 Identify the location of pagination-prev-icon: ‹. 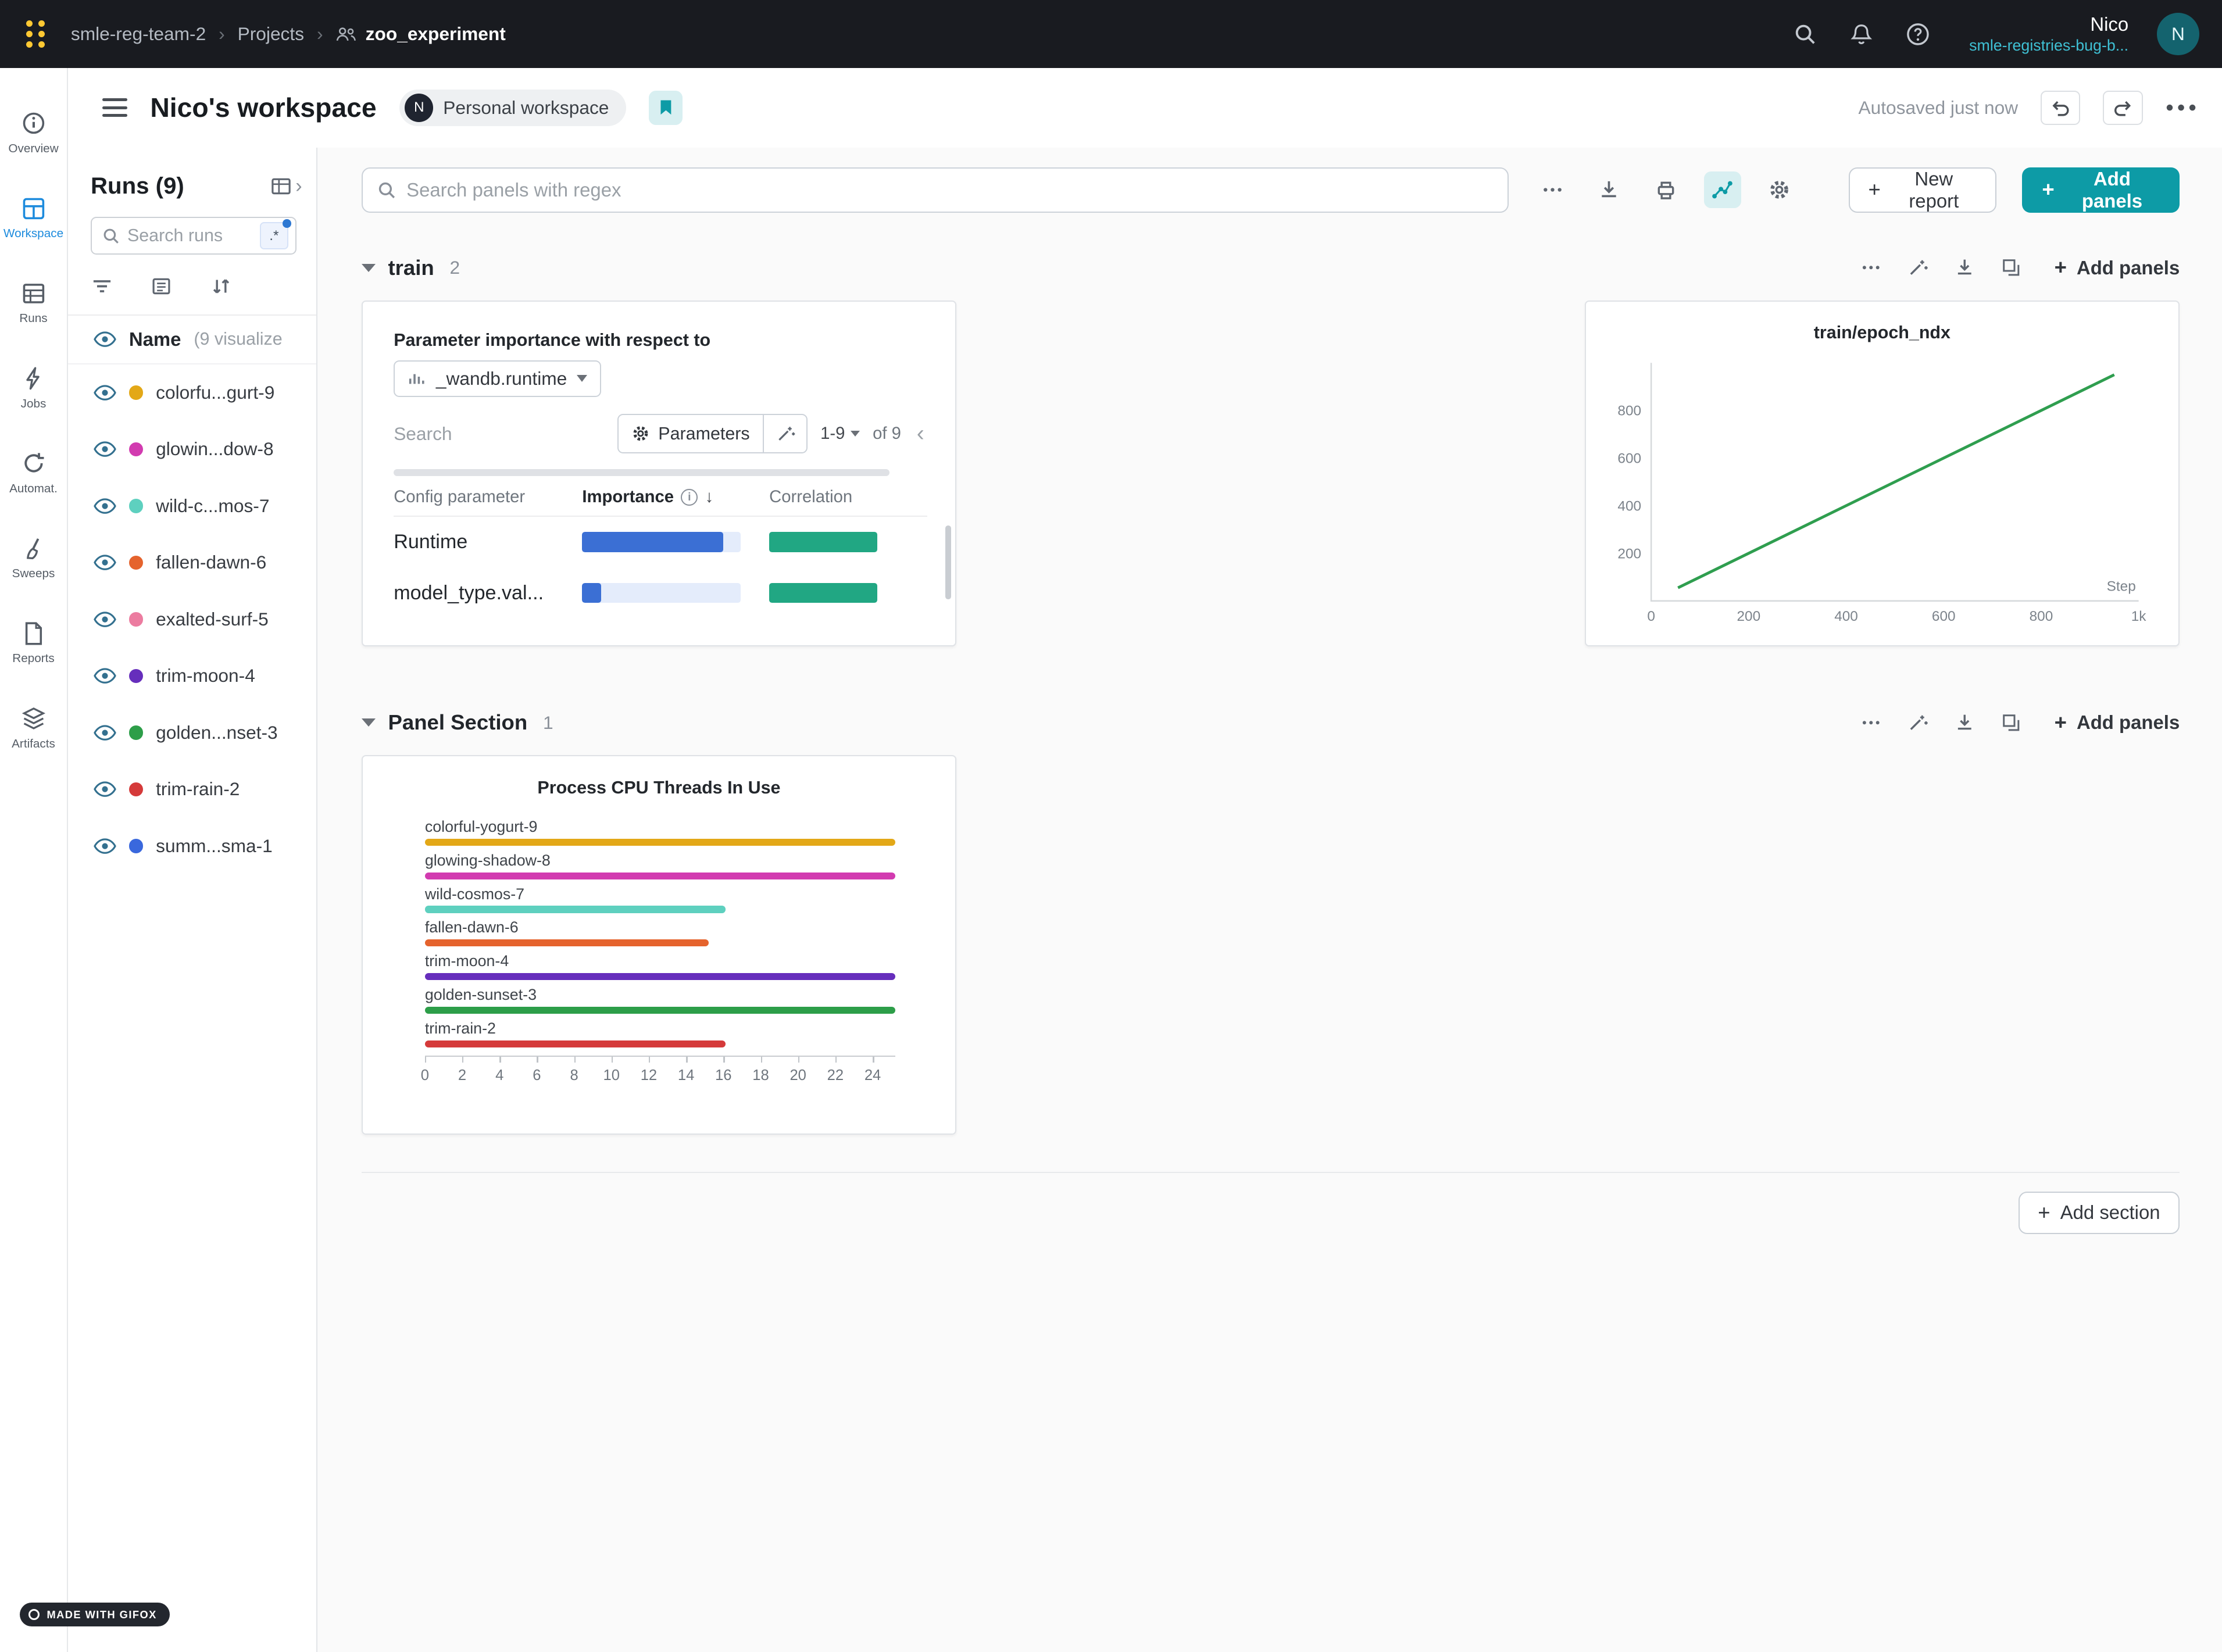
(920, 433).